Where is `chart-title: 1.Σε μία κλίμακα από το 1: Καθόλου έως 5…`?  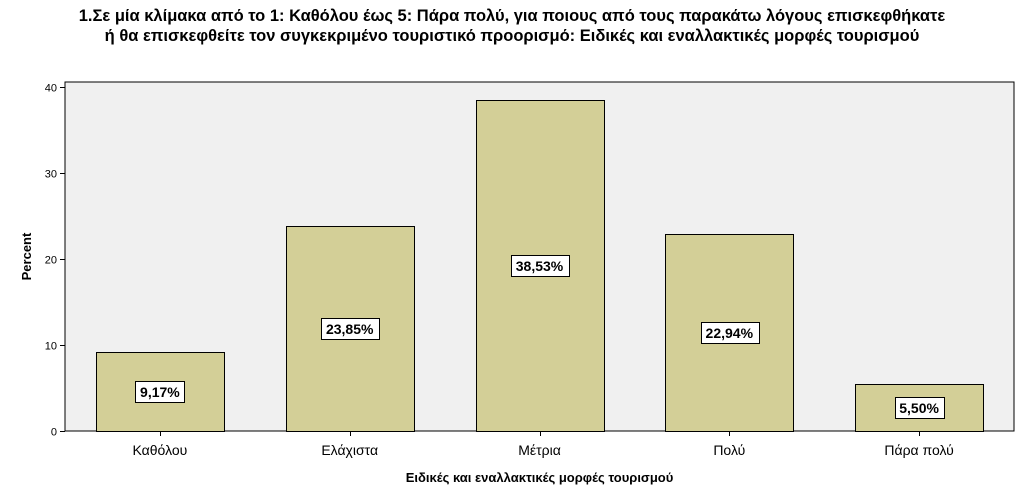
chart-title: 1.Σε μία κλίμακα από το 1: Καθόλου έως 5… is located at coordinates (512, 26).